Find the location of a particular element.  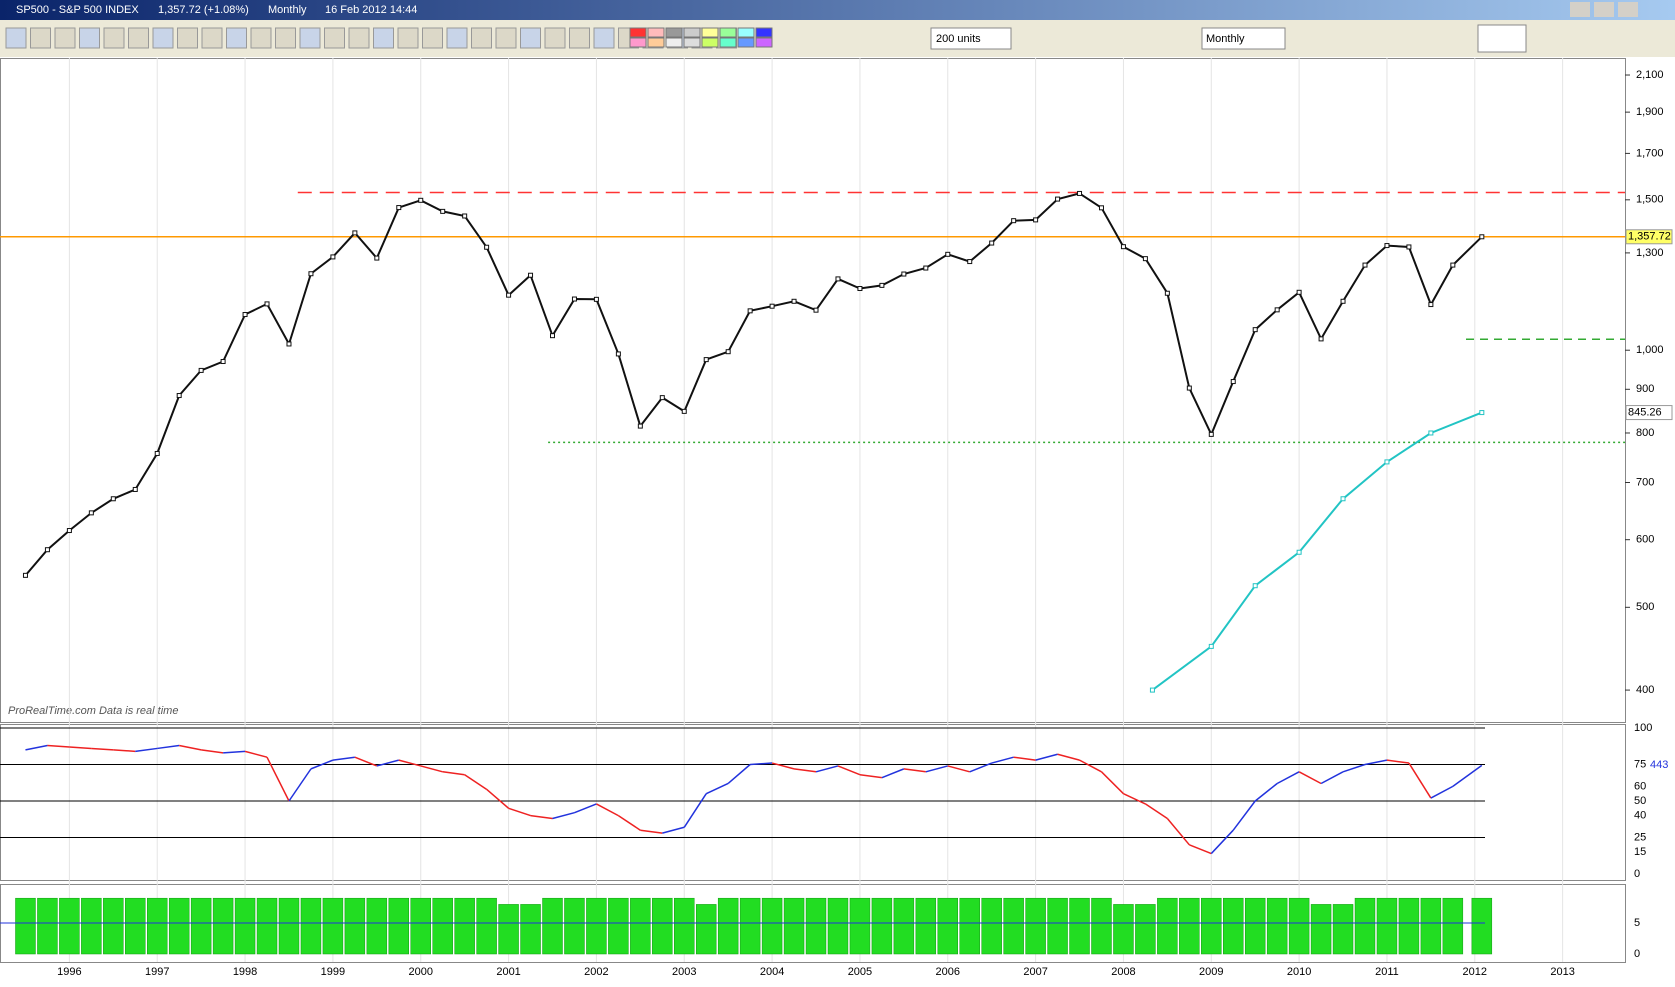

quote: 1,357.72 (+1.08%) is located at coordinates (203, 10).